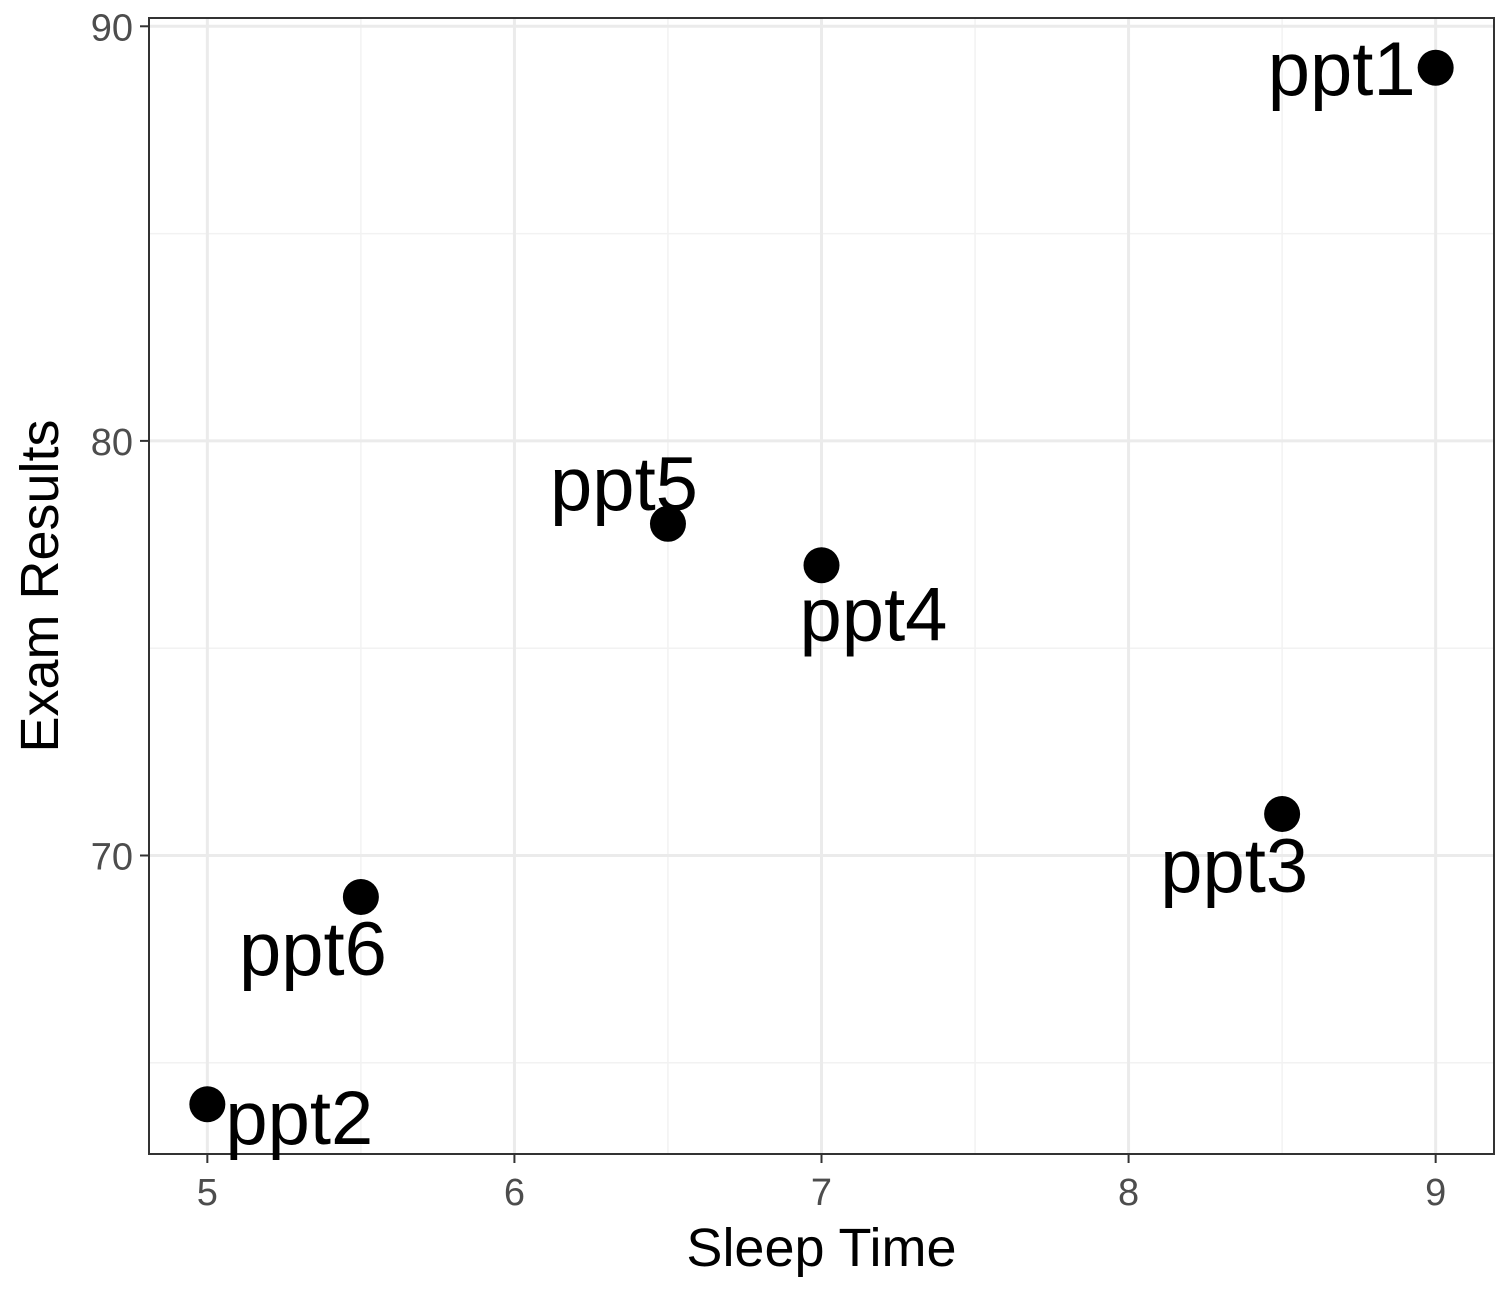  Describe the element at coordinates (821, 565) in the screenshot. I see `data-point-ppt4` at that location.